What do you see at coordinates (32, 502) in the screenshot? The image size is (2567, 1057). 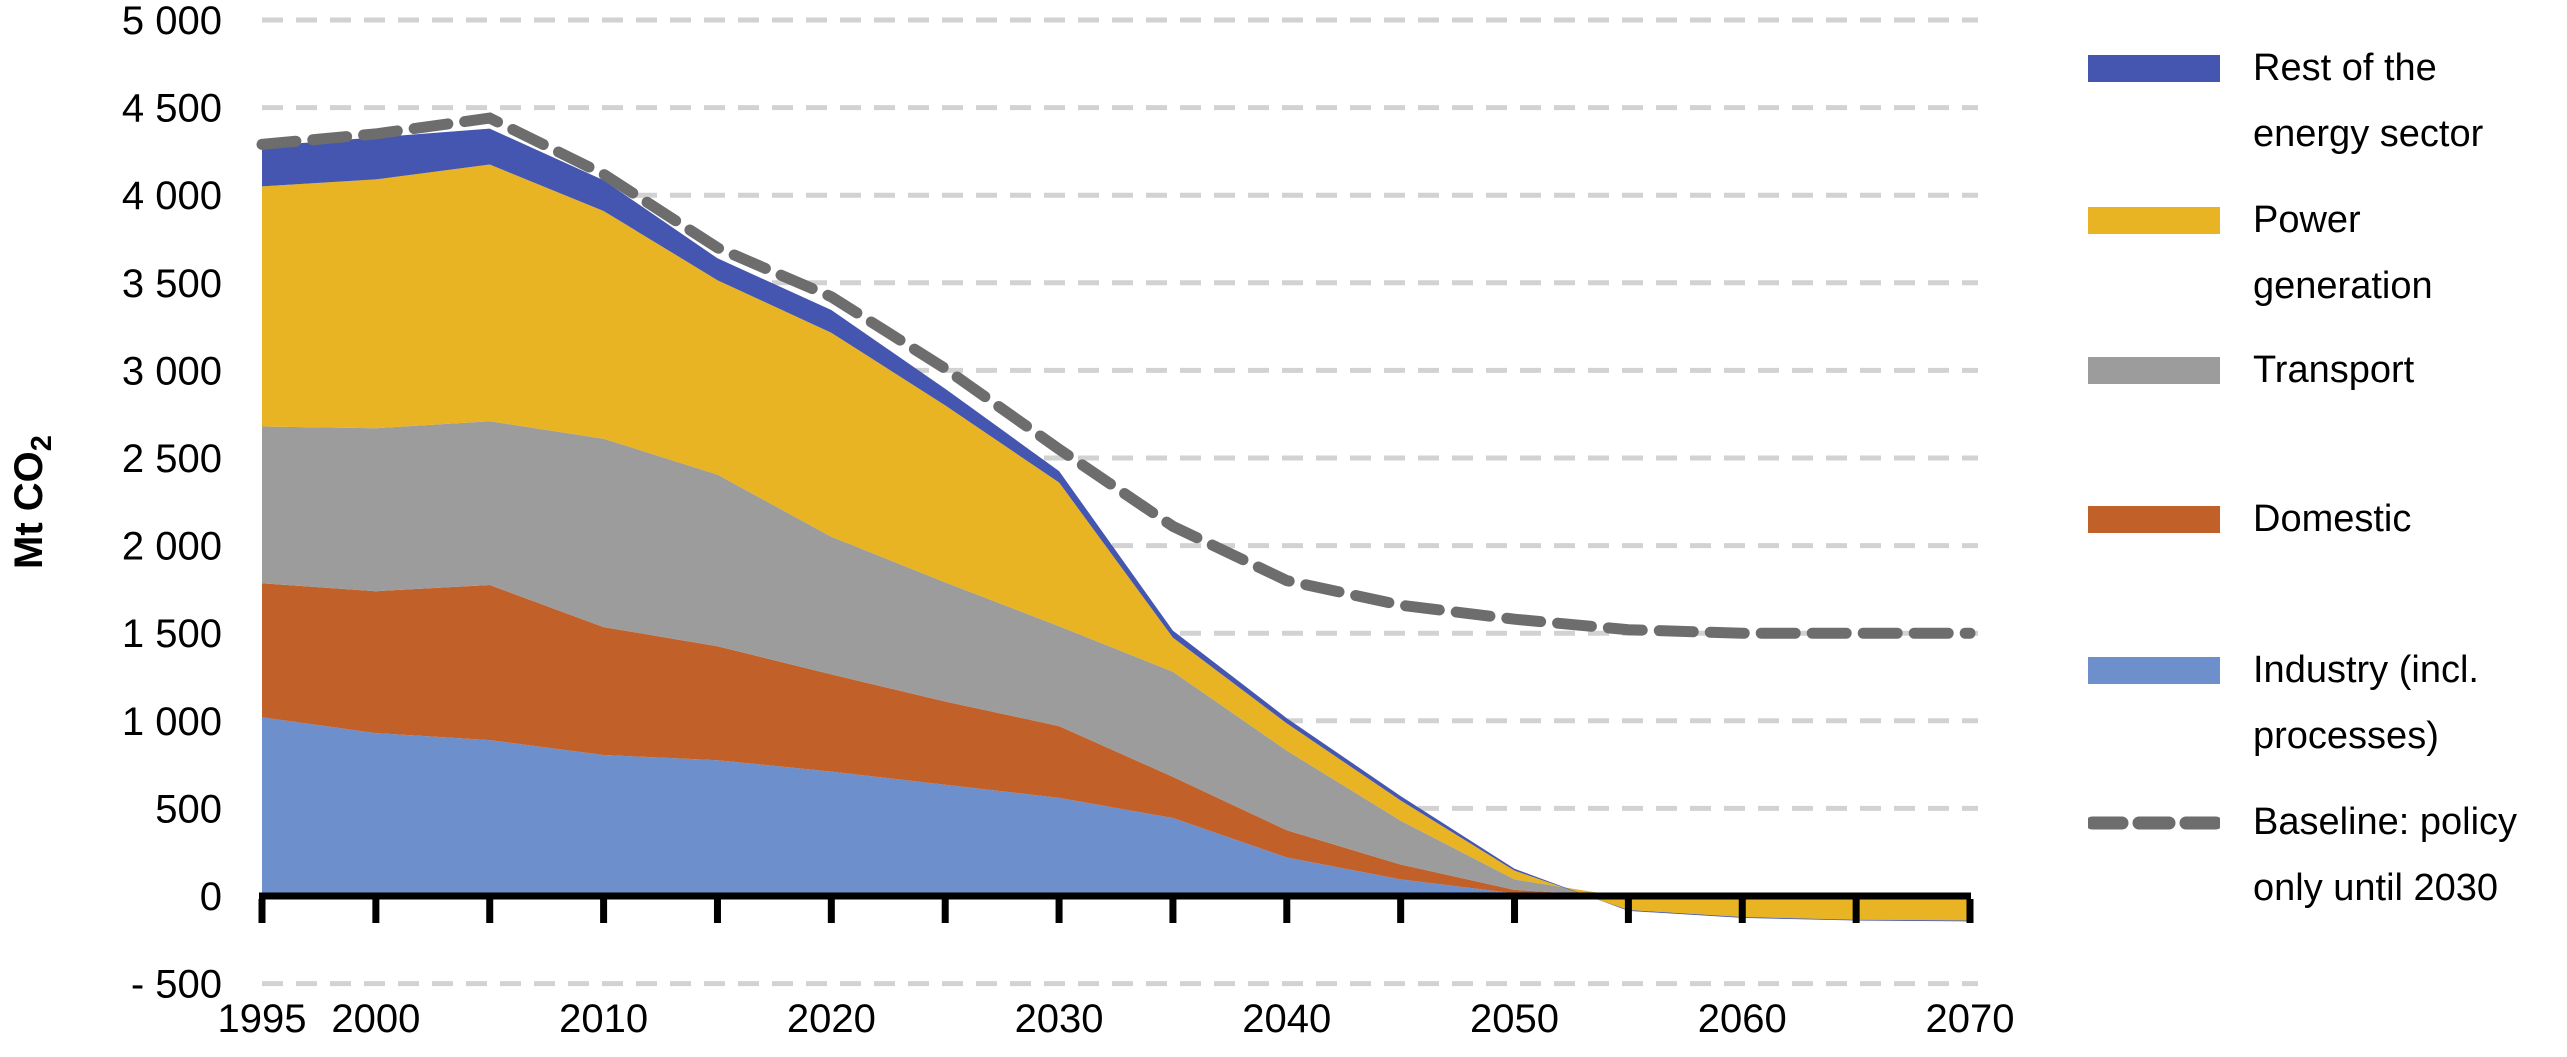 I see `y-axis-title: Mt CO2` at bounding box center [32, 502].